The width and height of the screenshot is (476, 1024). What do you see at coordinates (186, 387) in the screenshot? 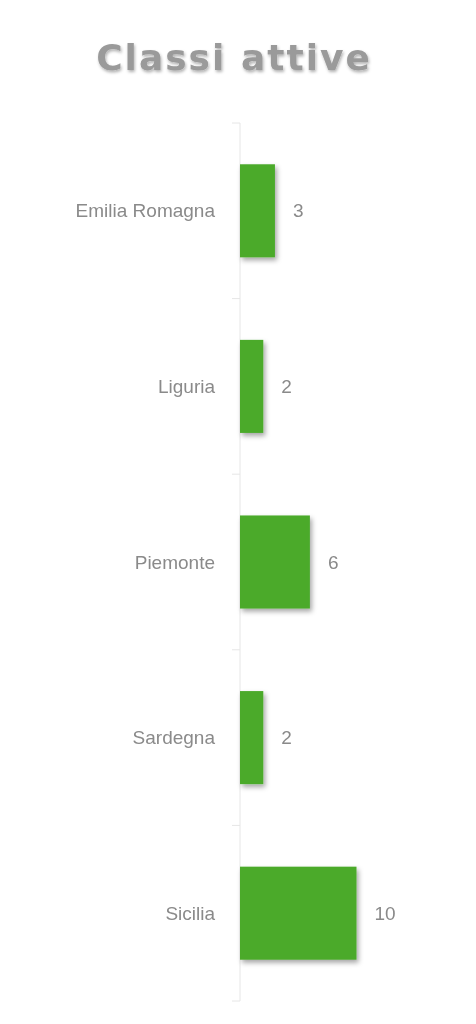
I see `y-tick-label: Liguria` at bounding box center [186, 387].